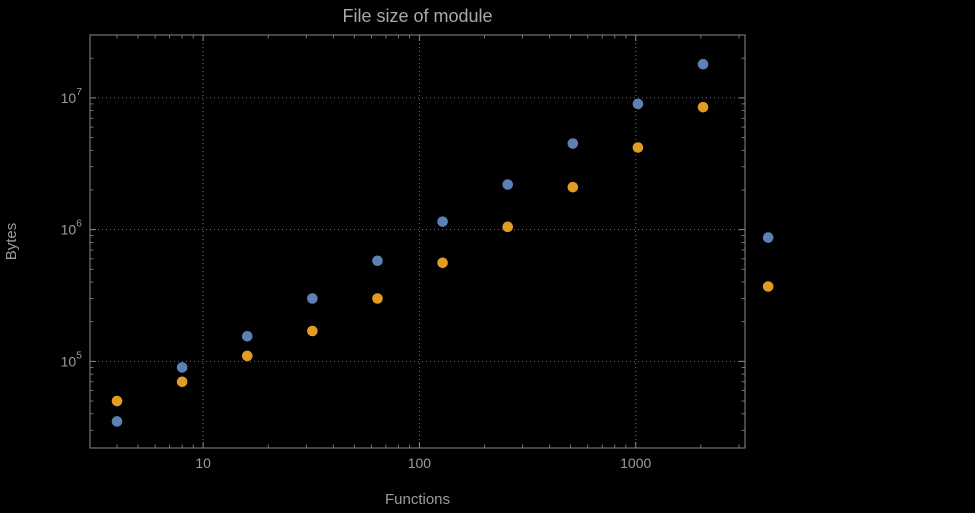  What do you see at coordinates (72, 359) in the screenshot?
I see `y-tick-label: 10⁵` at bounding box center [72, 359].